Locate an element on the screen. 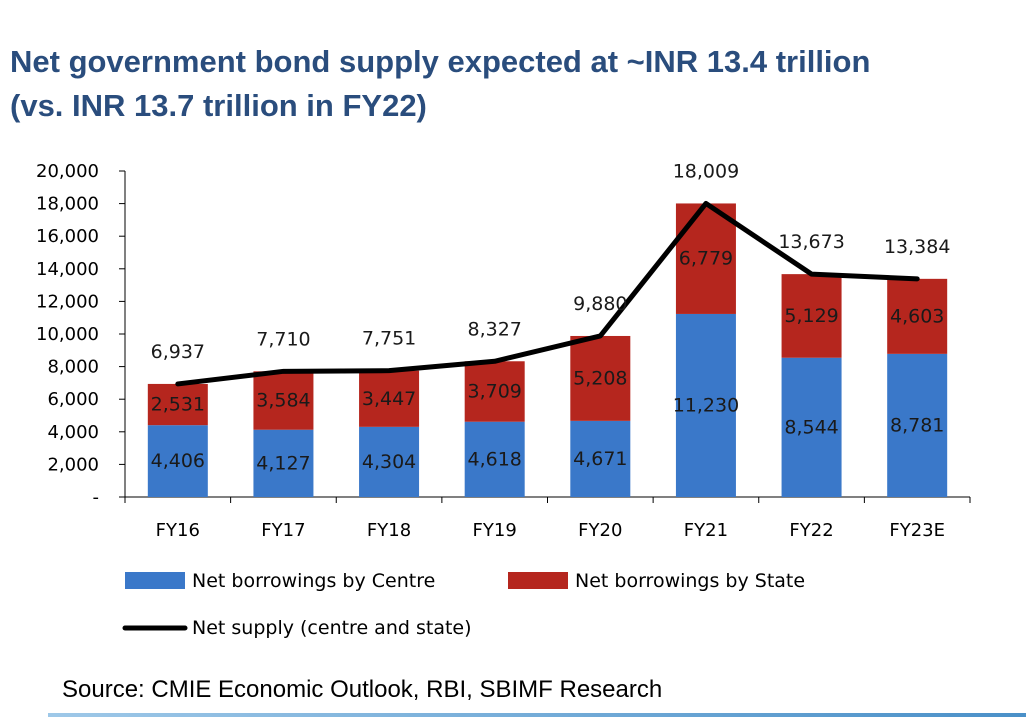  data-label-net-supply: 9,880 is located at coordinates (600, 304).